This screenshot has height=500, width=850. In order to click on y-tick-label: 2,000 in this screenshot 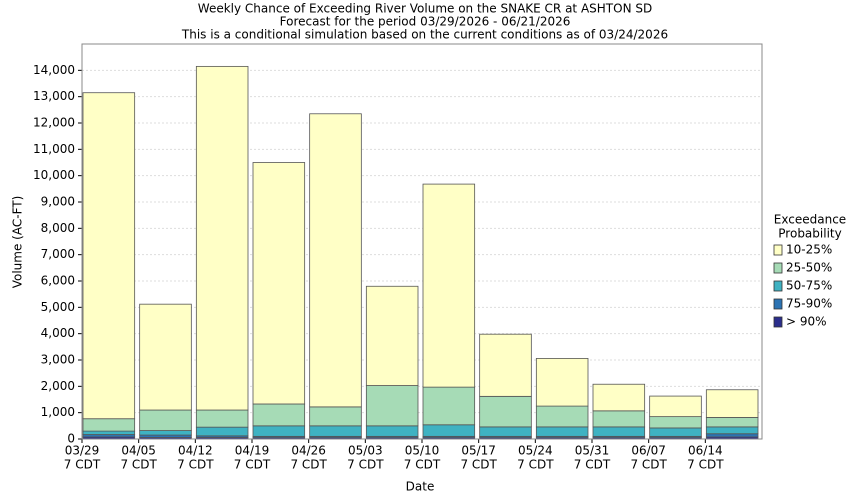, I will do `click(58, 386)`.